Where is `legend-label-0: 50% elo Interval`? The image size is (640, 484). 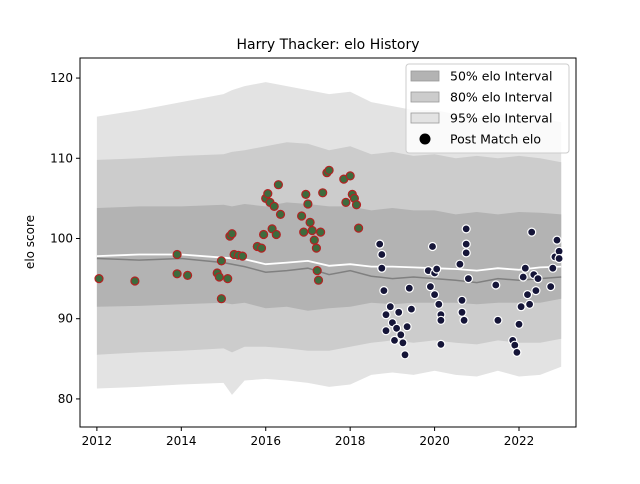
legend-label-0: 50% elo Interval is located at coordinates (501, 76).